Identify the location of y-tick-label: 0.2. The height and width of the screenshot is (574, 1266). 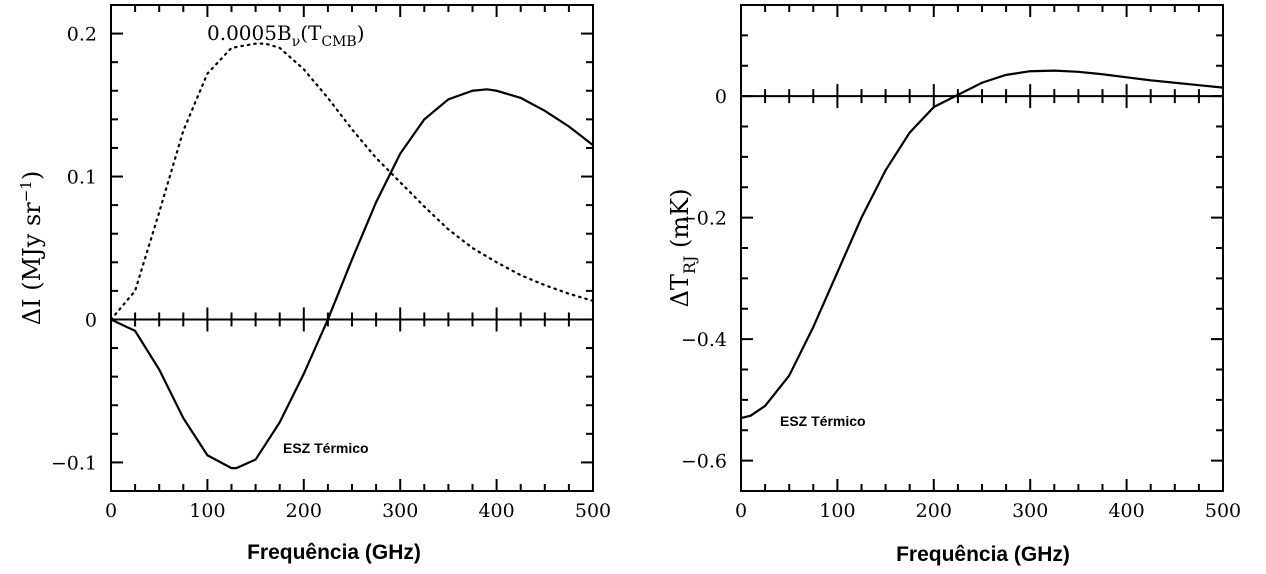
(82, 35).